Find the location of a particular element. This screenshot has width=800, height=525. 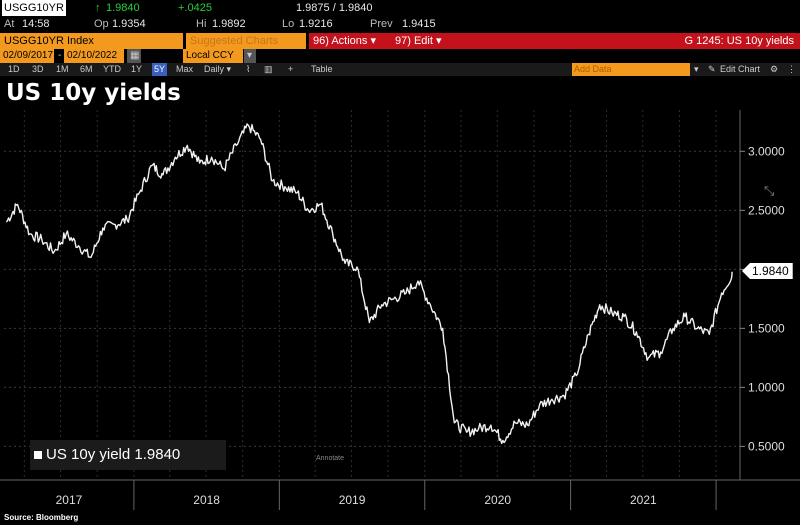

end-date-input: 02/10/2022 is located at coordinates (94, 56).